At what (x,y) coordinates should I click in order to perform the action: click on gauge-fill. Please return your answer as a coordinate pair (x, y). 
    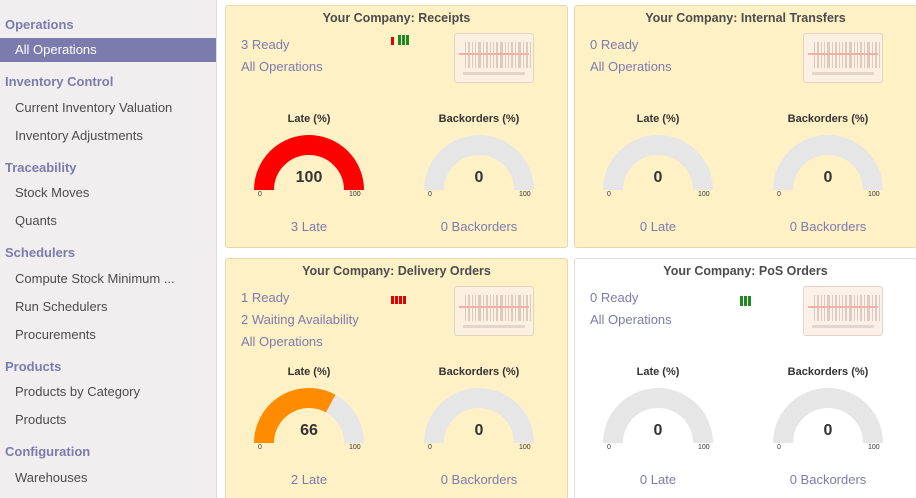
    Looking at the image, I should click on (295, 416).